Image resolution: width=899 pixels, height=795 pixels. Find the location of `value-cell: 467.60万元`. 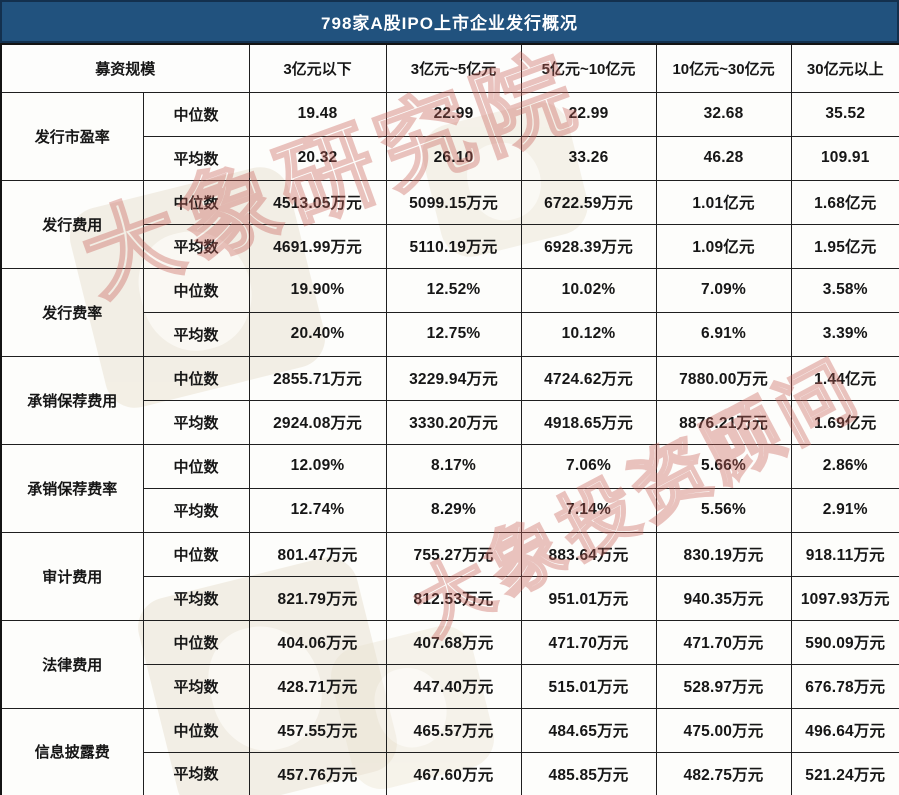

value-cell: 467.60万元 is located at coordinates (453, 773).